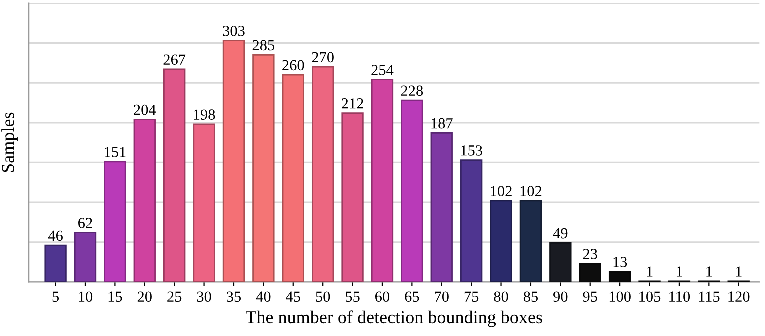  What do you see at coordinates (55, 236) in the screenshot?
I see `data-label: 46` at bounding box center [55, 236].